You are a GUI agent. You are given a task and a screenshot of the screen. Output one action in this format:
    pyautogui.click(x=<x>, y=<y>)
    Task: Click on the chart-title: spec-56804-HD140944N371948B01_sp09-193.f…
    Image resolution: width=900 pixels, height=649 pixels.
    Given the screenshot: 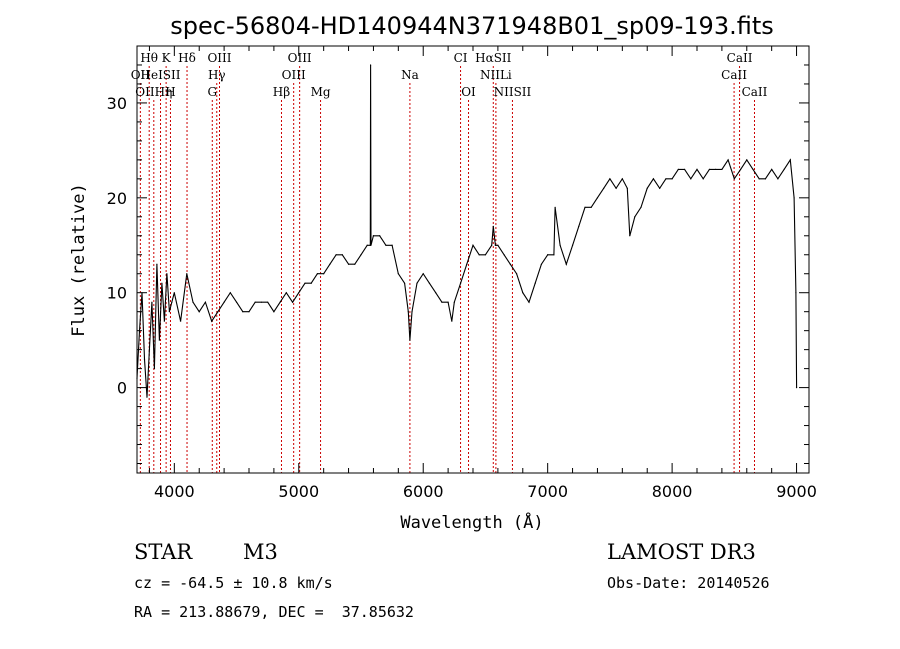 What is the action you would take?
    pyautogui.click(x=472, y=26)
    